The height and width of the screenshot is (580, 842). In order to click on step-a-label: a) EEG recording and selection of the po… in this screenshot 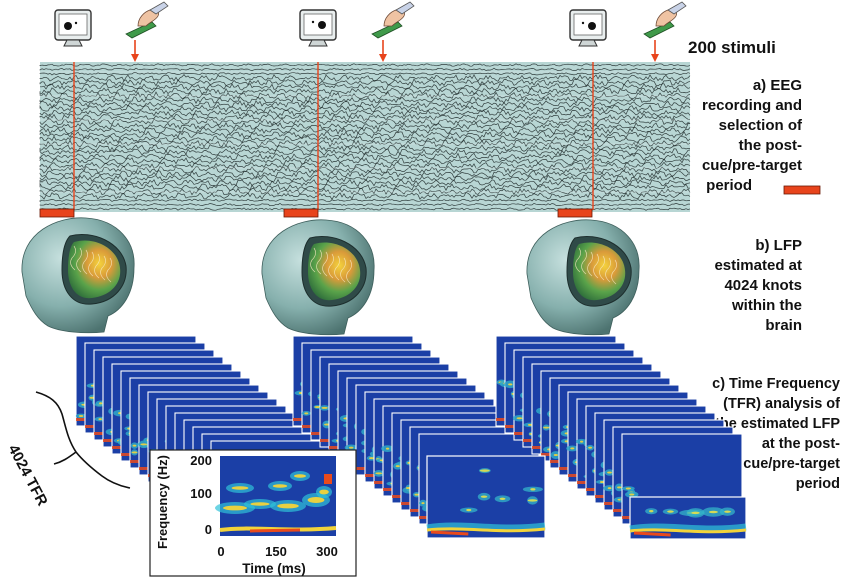, I will do `click(751, 135)`.